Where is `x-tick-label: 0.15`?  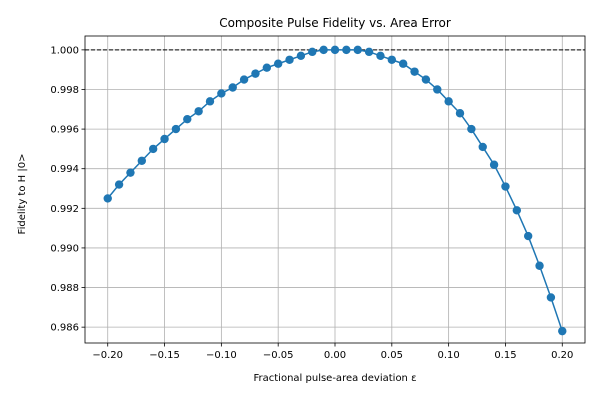
x-tick-label: 0.15 is located at coordinates (505, 355).